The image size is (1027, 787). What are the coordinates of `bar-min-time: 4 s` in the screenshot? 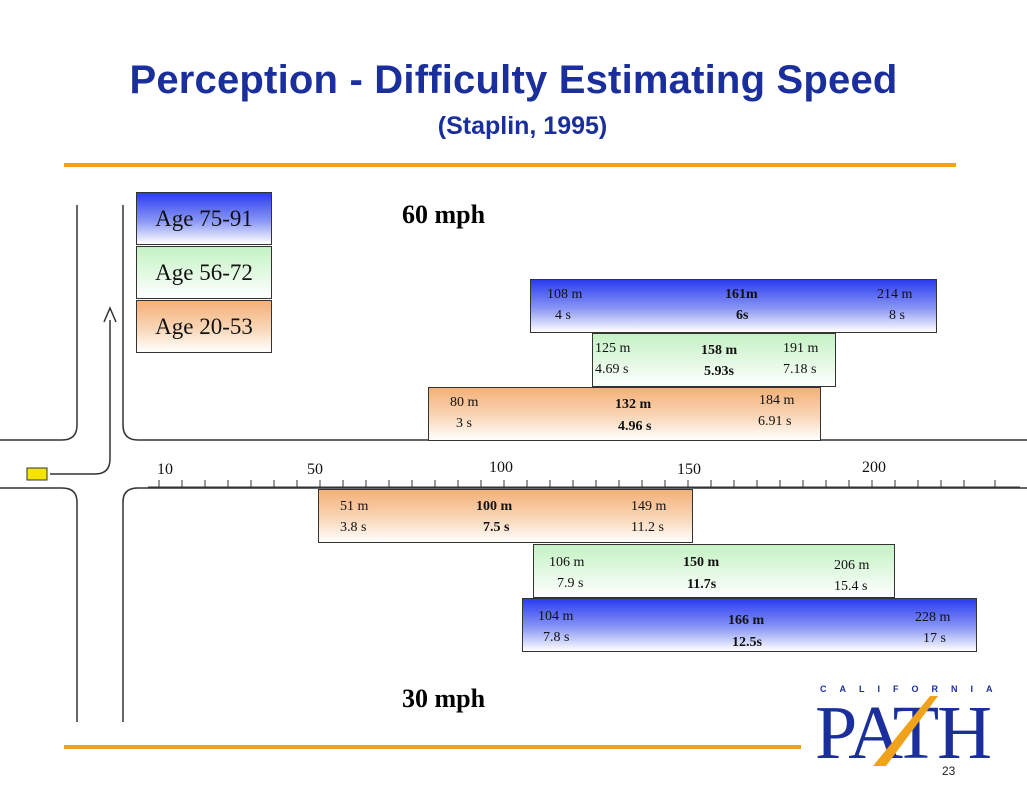 It's located at (563, 315).